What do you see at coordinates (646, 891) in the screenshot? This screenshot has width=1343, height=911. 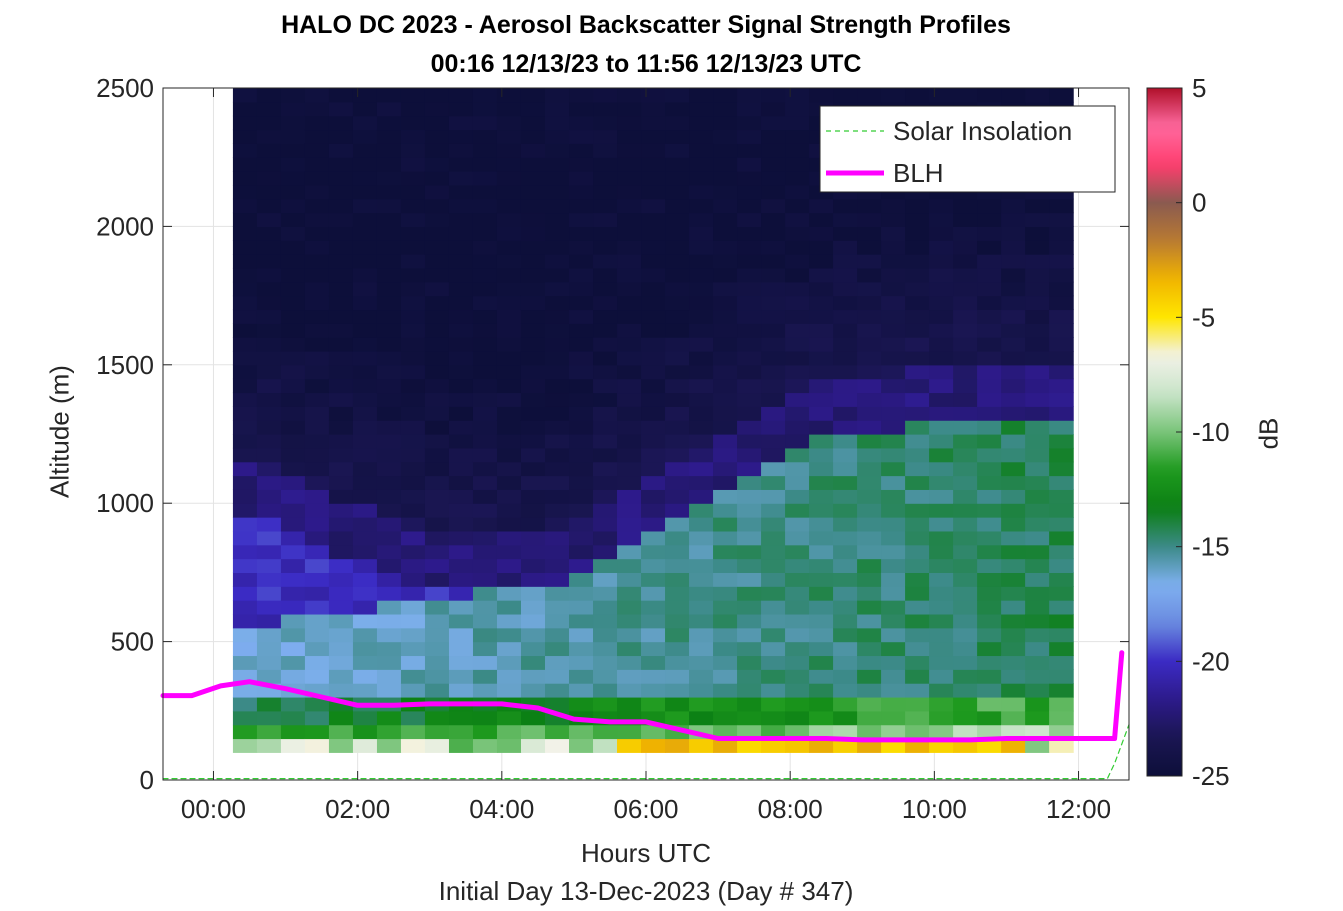 I see `x-axis-label-day: Initial Day 13-Dec-2023 (Day # 347)` at bounding box center [646, 891].